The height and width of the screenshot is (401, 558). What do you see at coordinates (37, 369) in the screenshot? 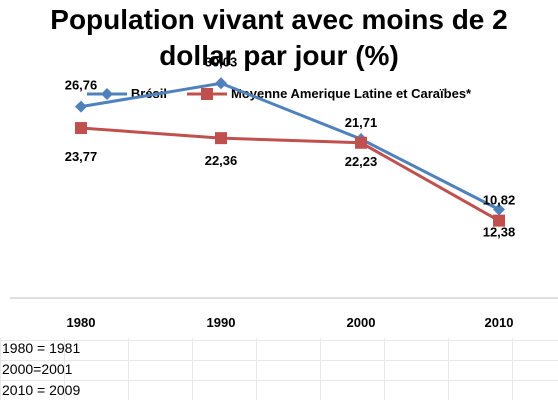
I see `note-2000: 2000=2001` at bounding box center [37, 369].